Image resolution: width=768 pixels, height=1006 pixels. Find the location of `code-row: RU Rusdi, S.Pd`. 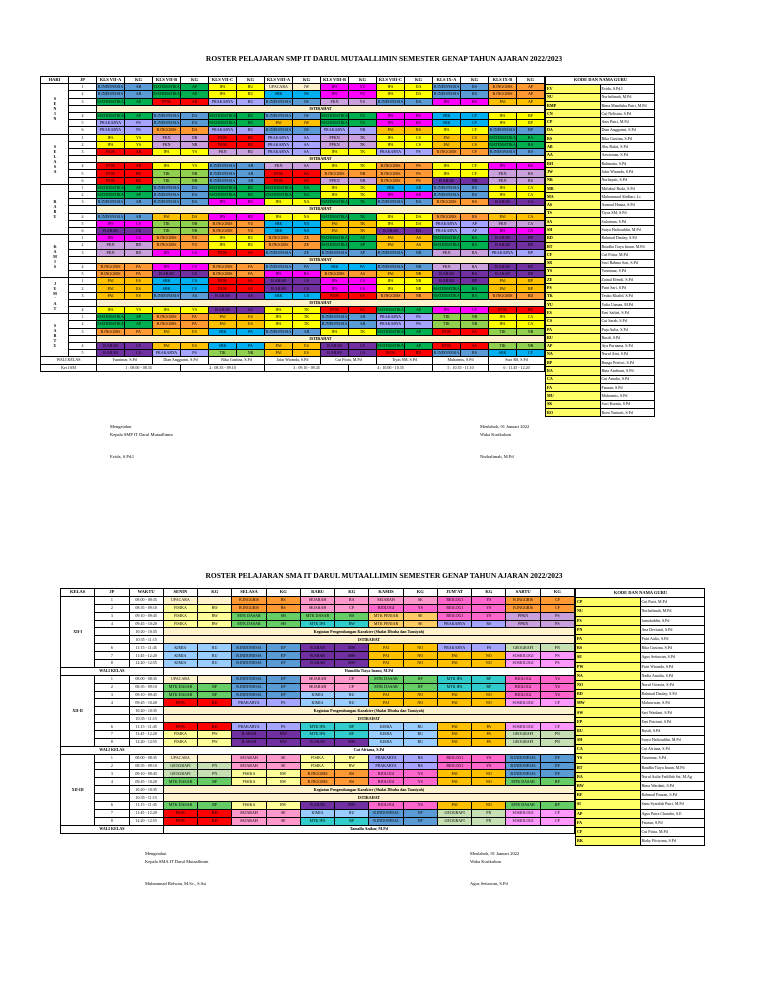

code-row: RU Rusdi, S.Pd is located at coordinates (640, 731).